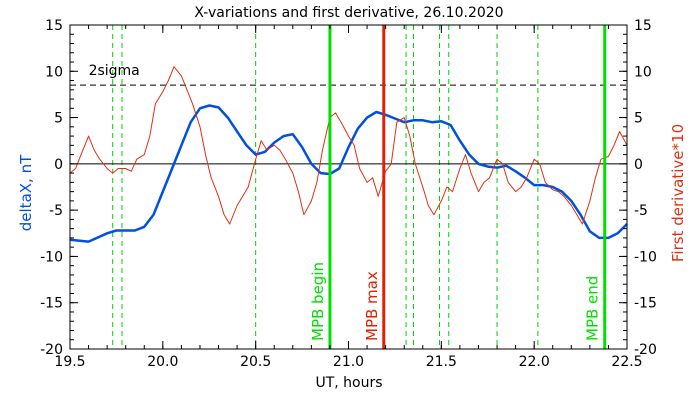 The height and width of the screenshot is (405, 700). I want to click on x-tick-label-6: 22.5, so click(626, 362).